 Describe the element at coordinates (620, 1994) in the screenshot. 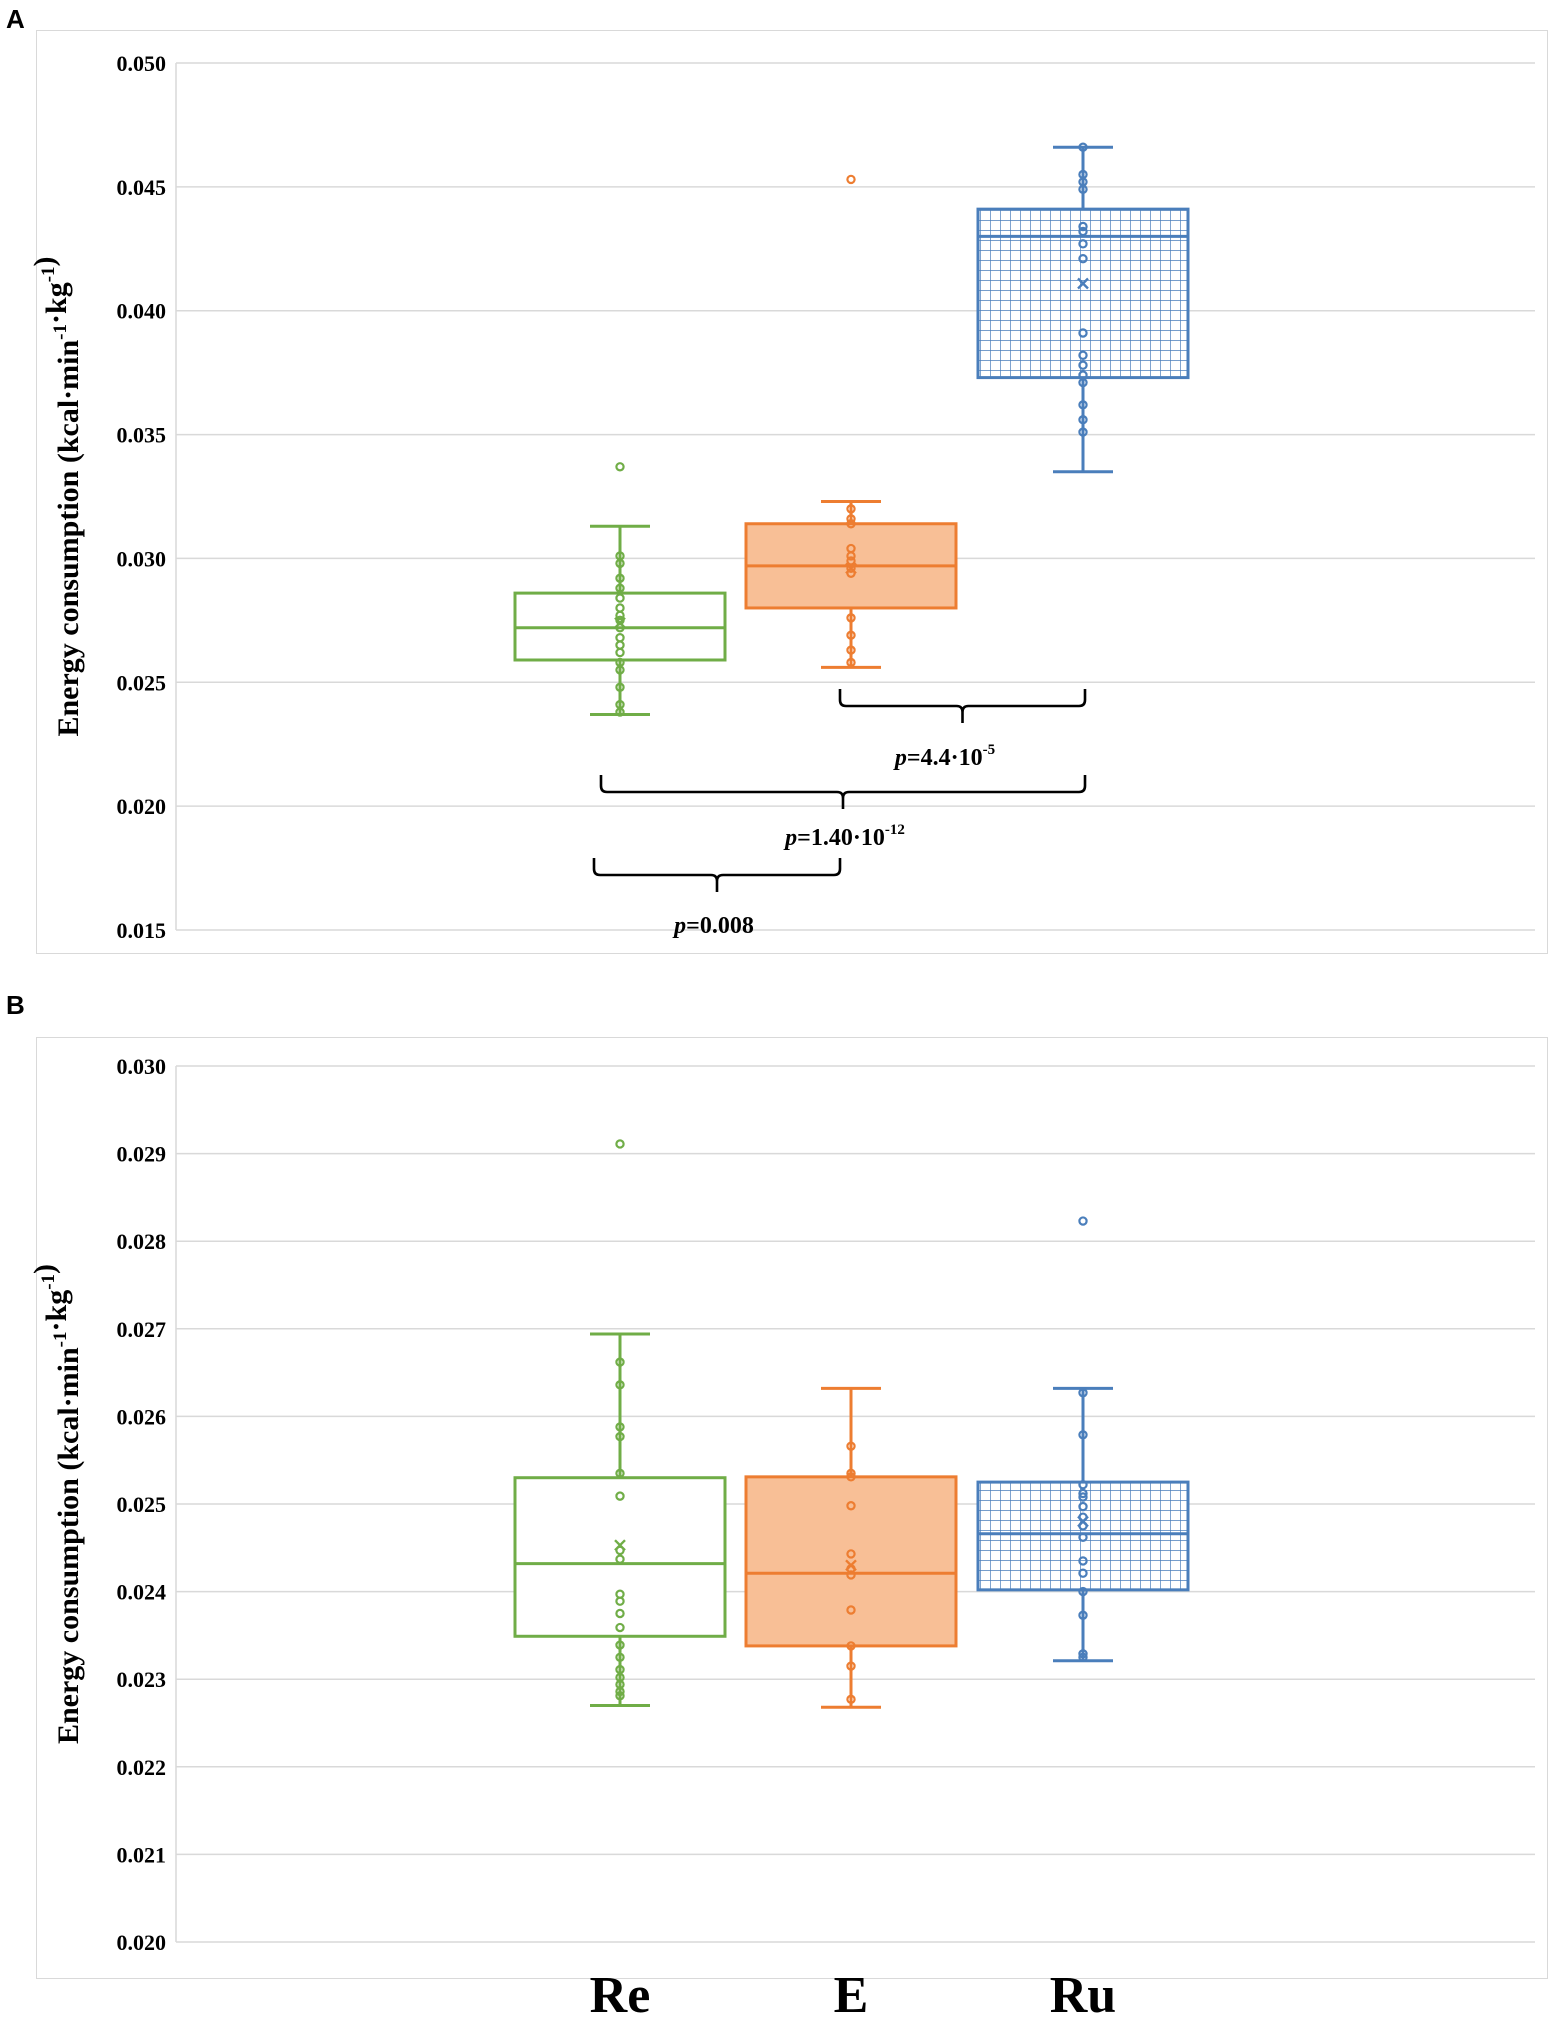

I see `x-category-label: Re` at that location.